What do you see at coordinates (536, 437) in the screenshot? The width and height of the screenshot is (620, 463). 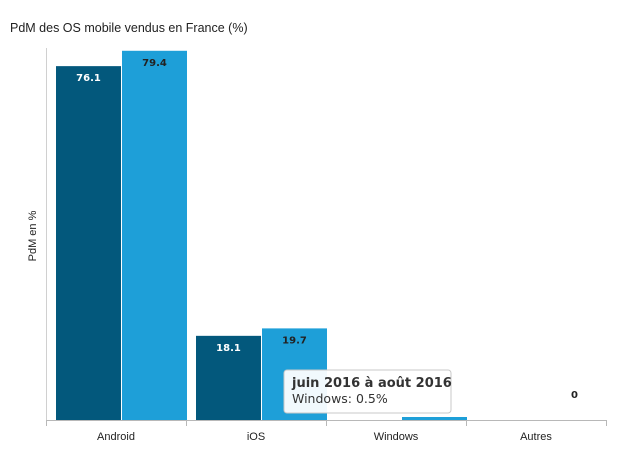 I see `x-tick-label: Autres` at bounding box center [536, 437].